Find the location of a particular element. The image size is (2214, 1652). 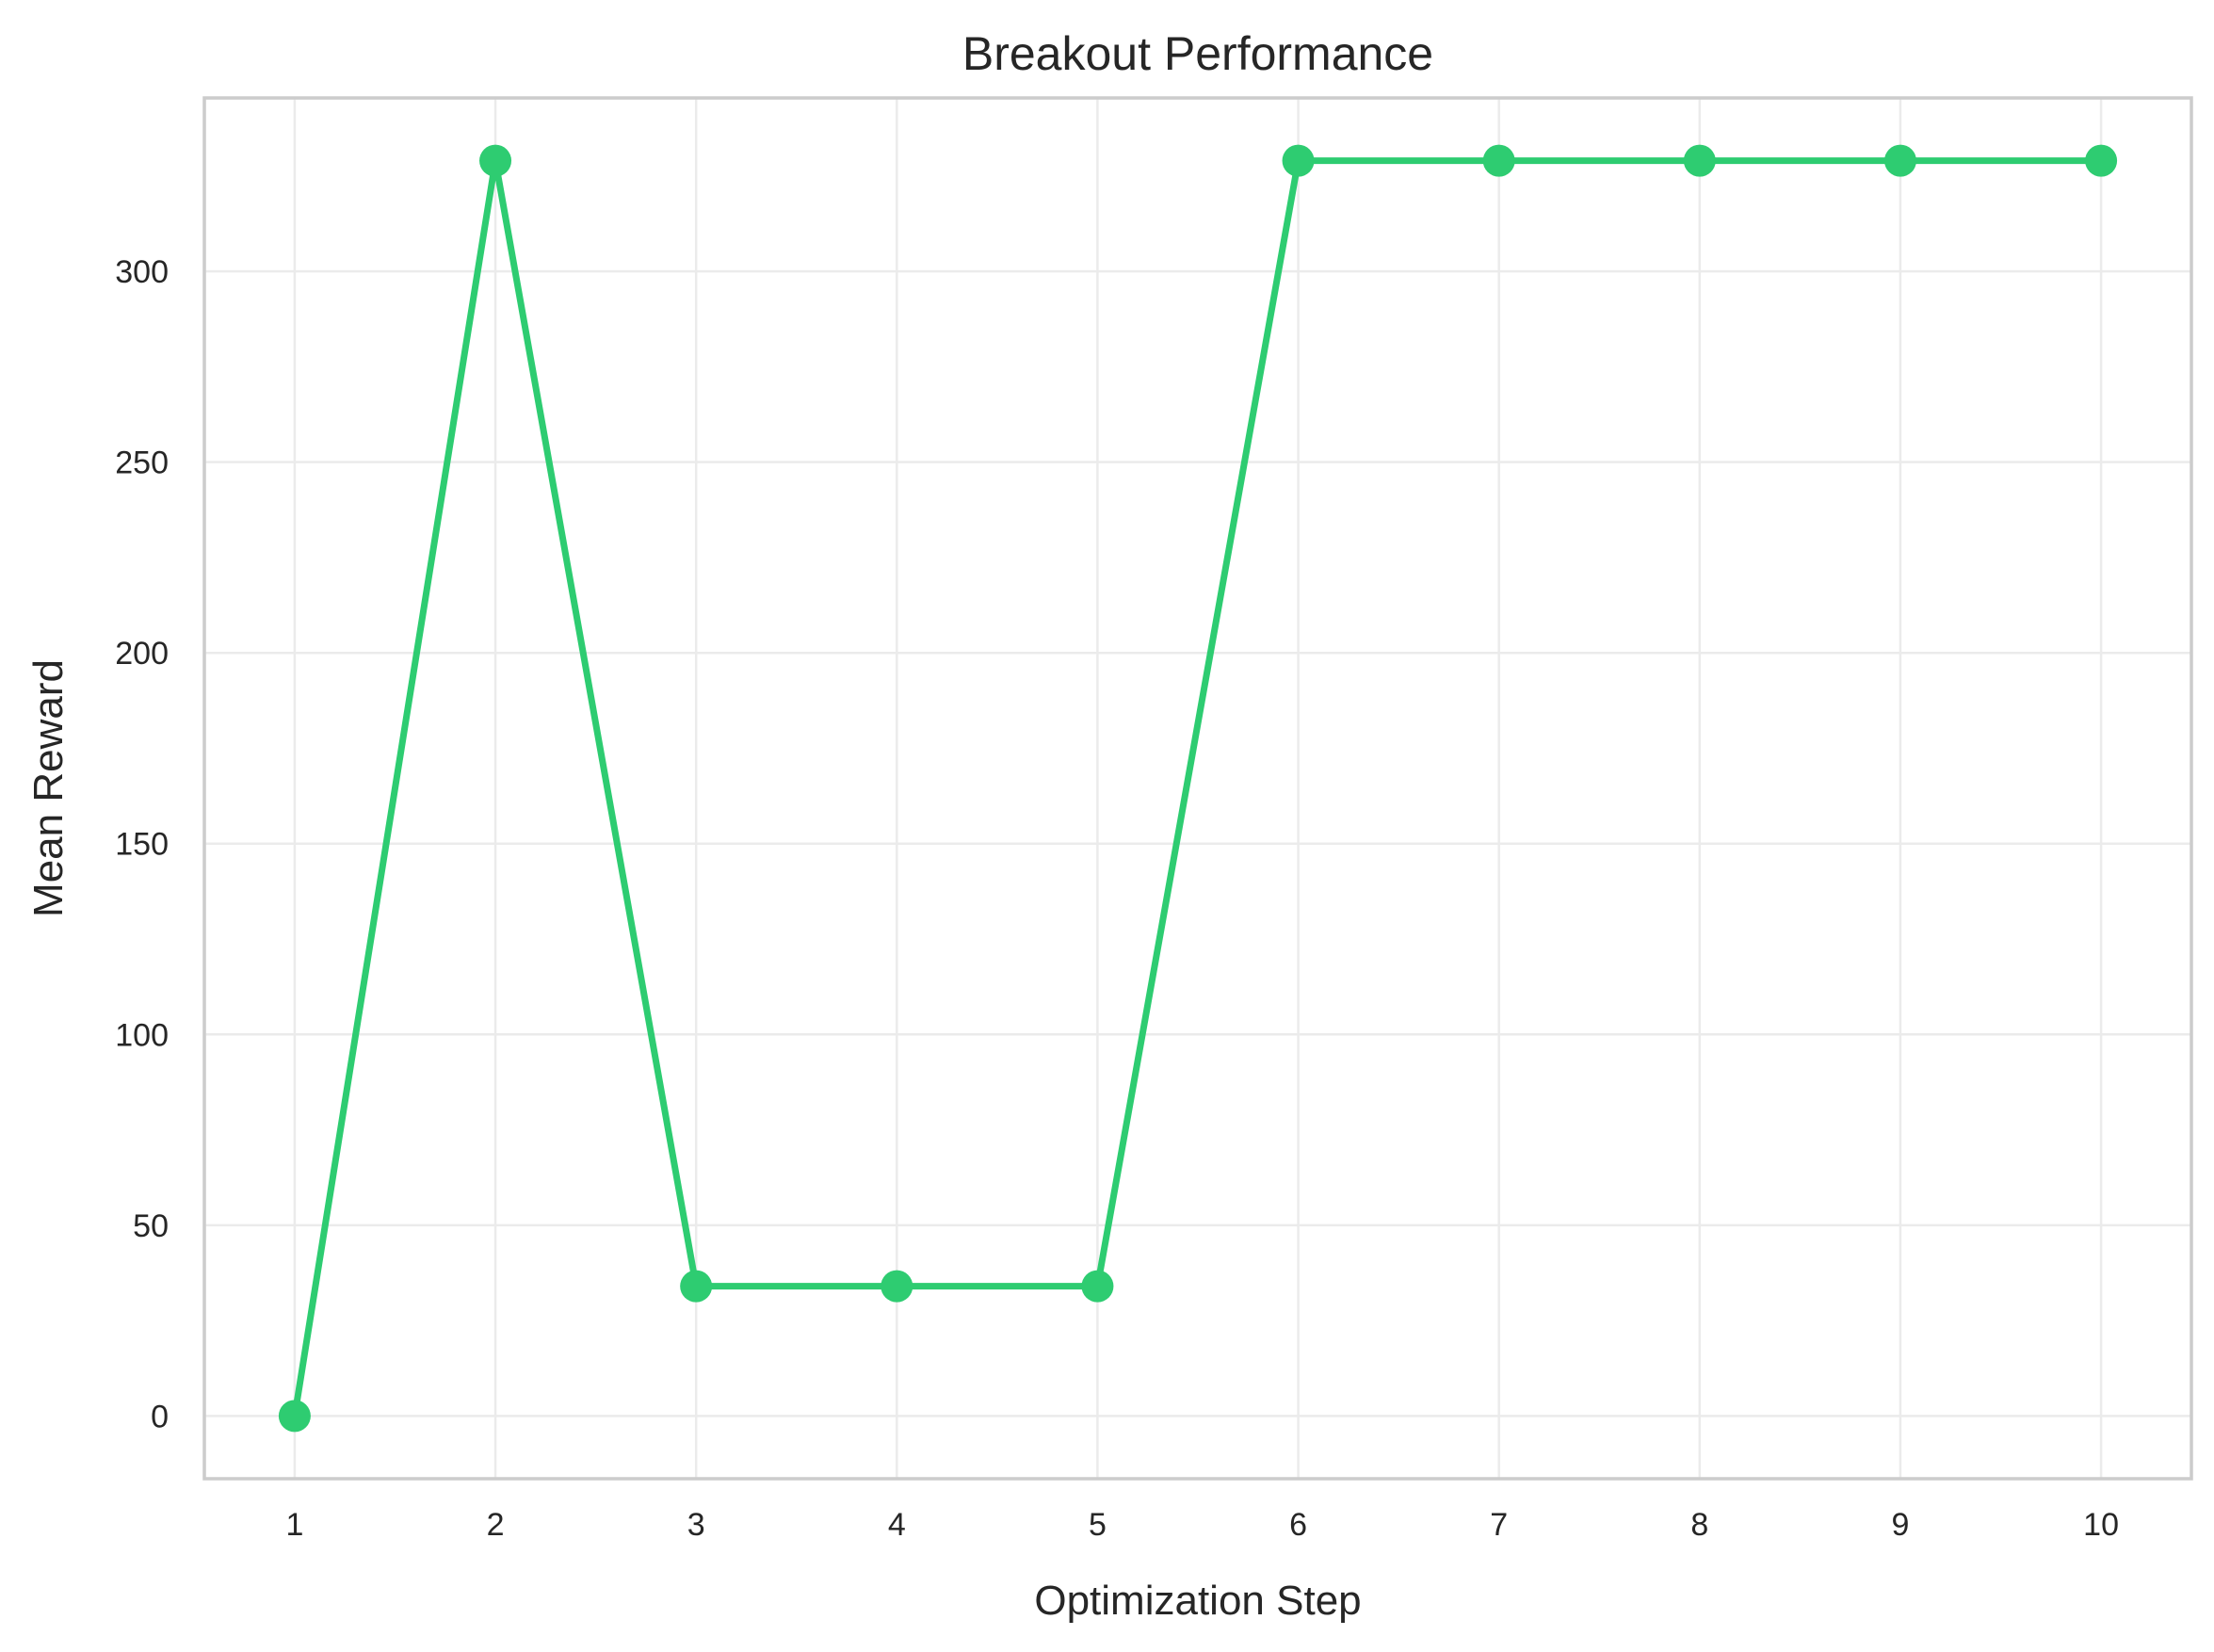

x-tick-label: 1 is located at coordinates (294, 1525).